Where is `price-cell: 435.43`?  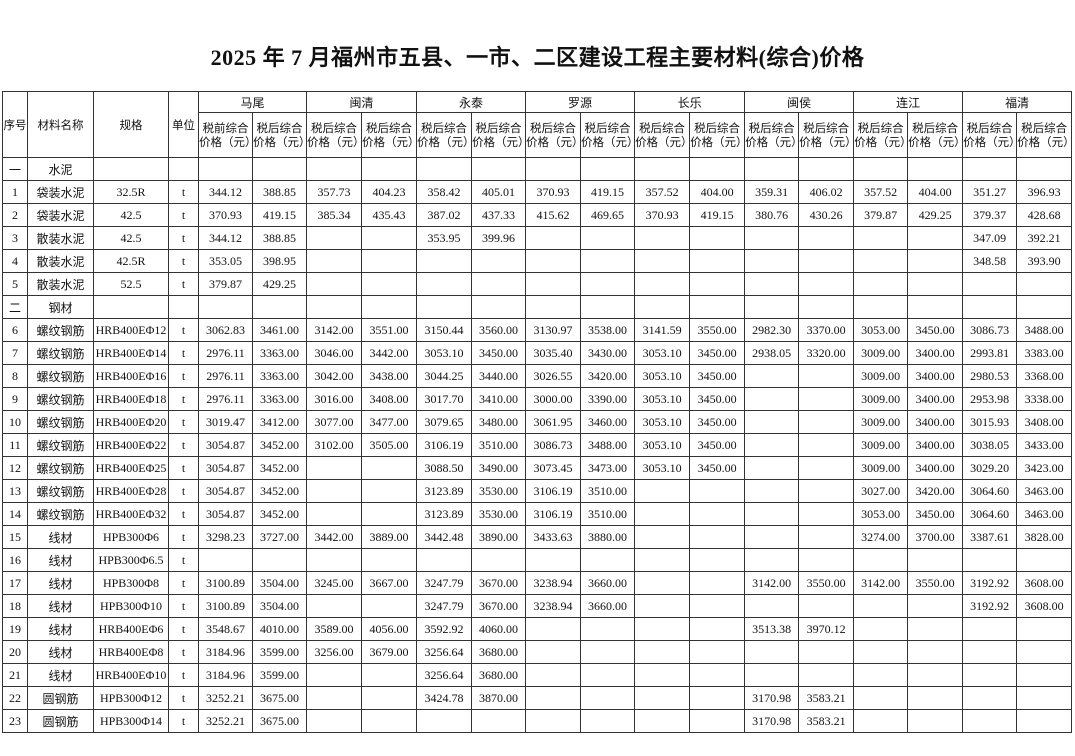
price-cell: 435.43 is located at coordinates (389, 215).